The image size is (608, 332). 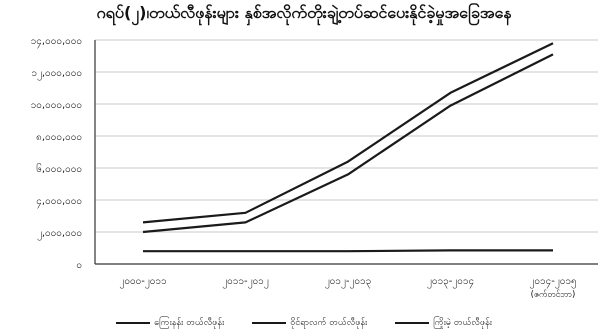 I want to click on x-tick-label: ၂၀၁၂-၂၀၁၃, so click(x=348, y=282).